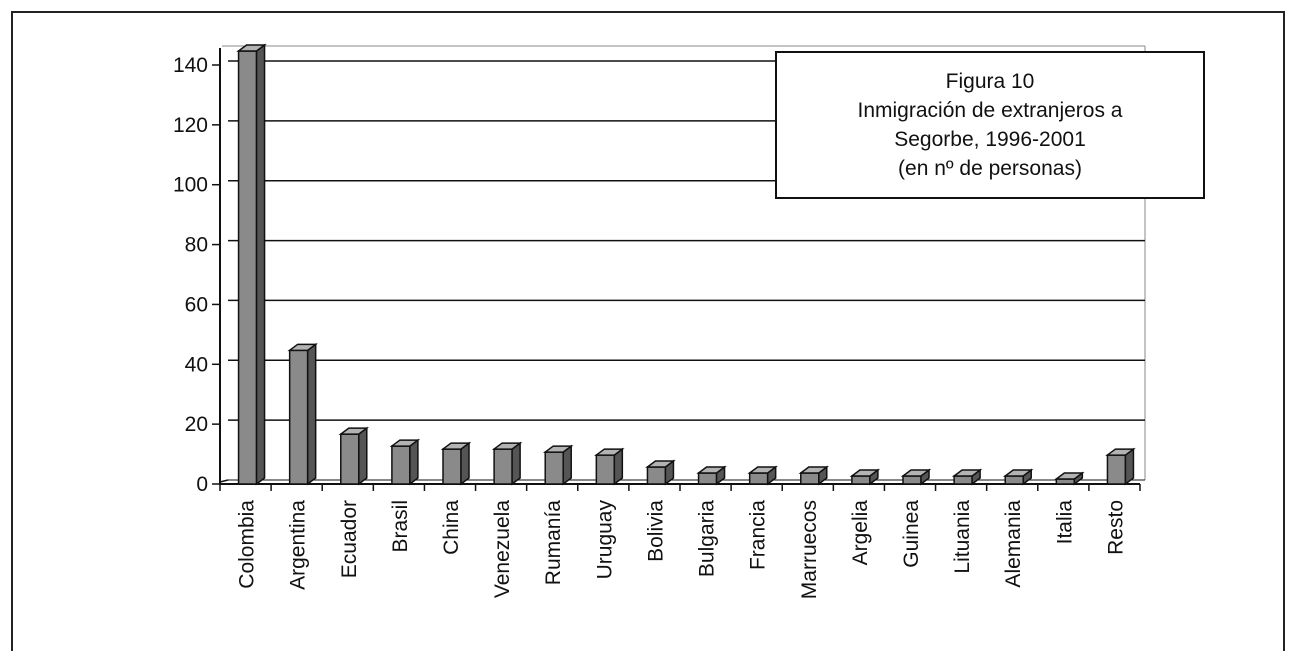 The height and width of the screenshot is (651, 1289). What do you see at coordinates (224, 481) in the screenshot?
I see `floor-edge` at bounding box center [224, 481].